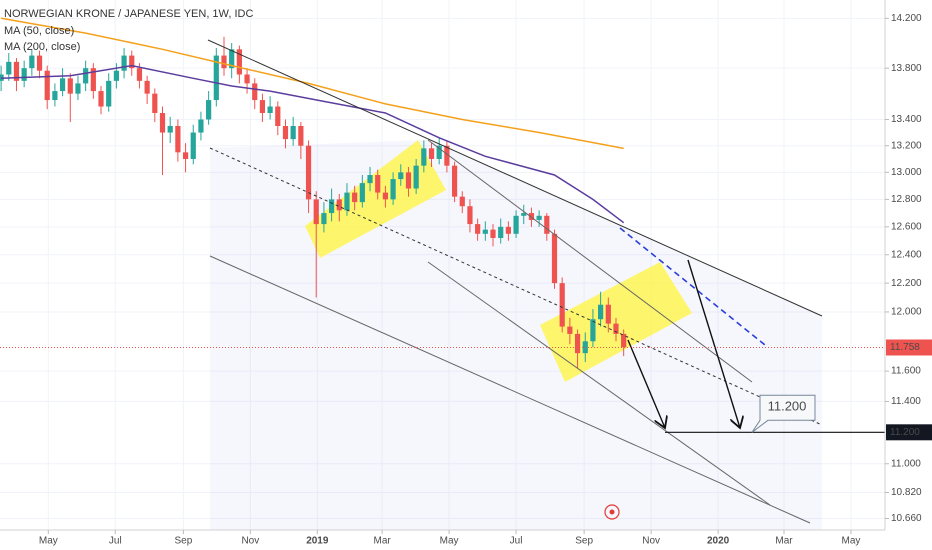 This screenshot has height=550, width=932. Describe the element at coordinates (906, 283) in the screenshot. I see `y-tick-label: 12.200` at that location.